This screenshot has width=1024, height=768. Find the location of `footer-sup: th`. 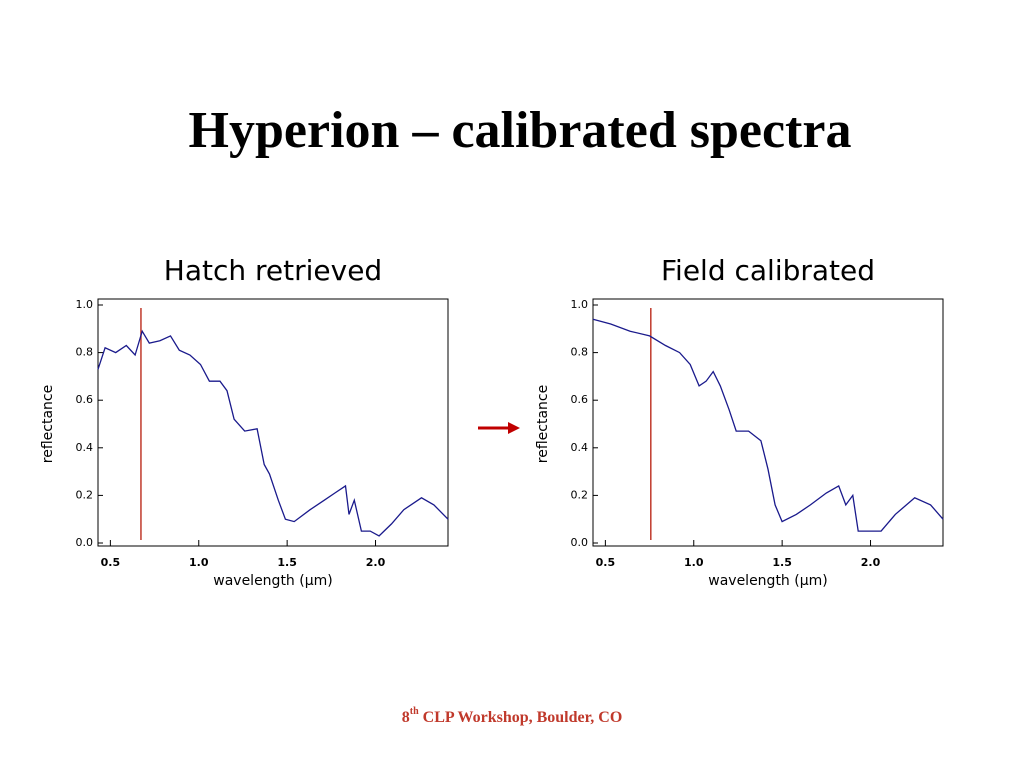

footer-sup: th is located at coordinates (414, 711).